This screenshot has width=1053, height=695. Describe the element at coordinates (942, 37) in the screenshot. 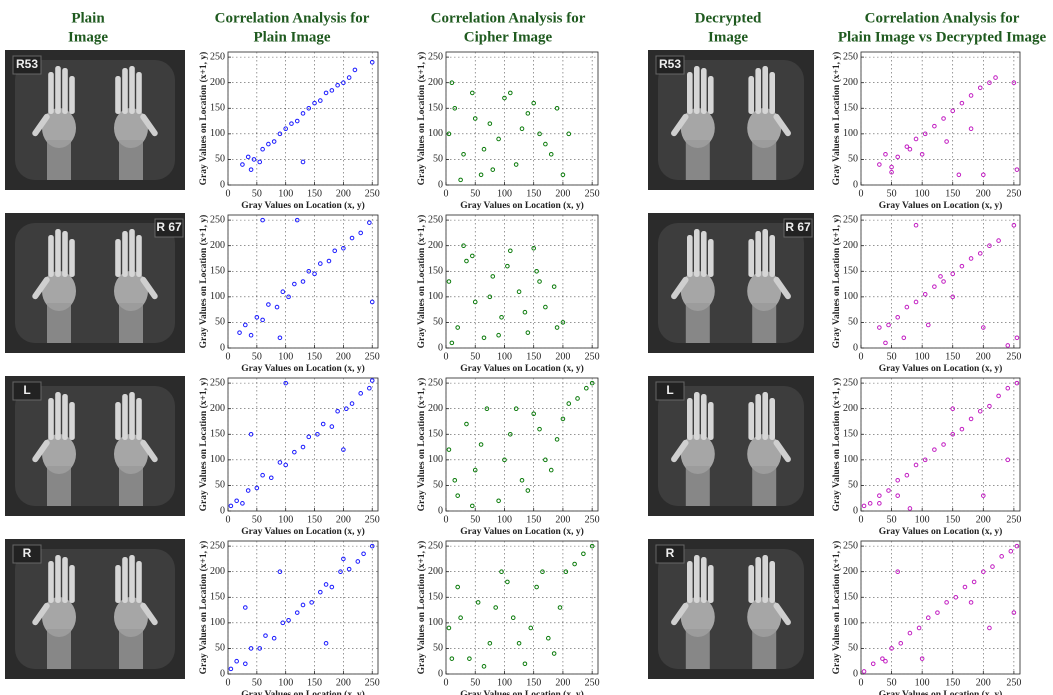

I see `column-header: Plain Image vs Decrypted Image` at that location.